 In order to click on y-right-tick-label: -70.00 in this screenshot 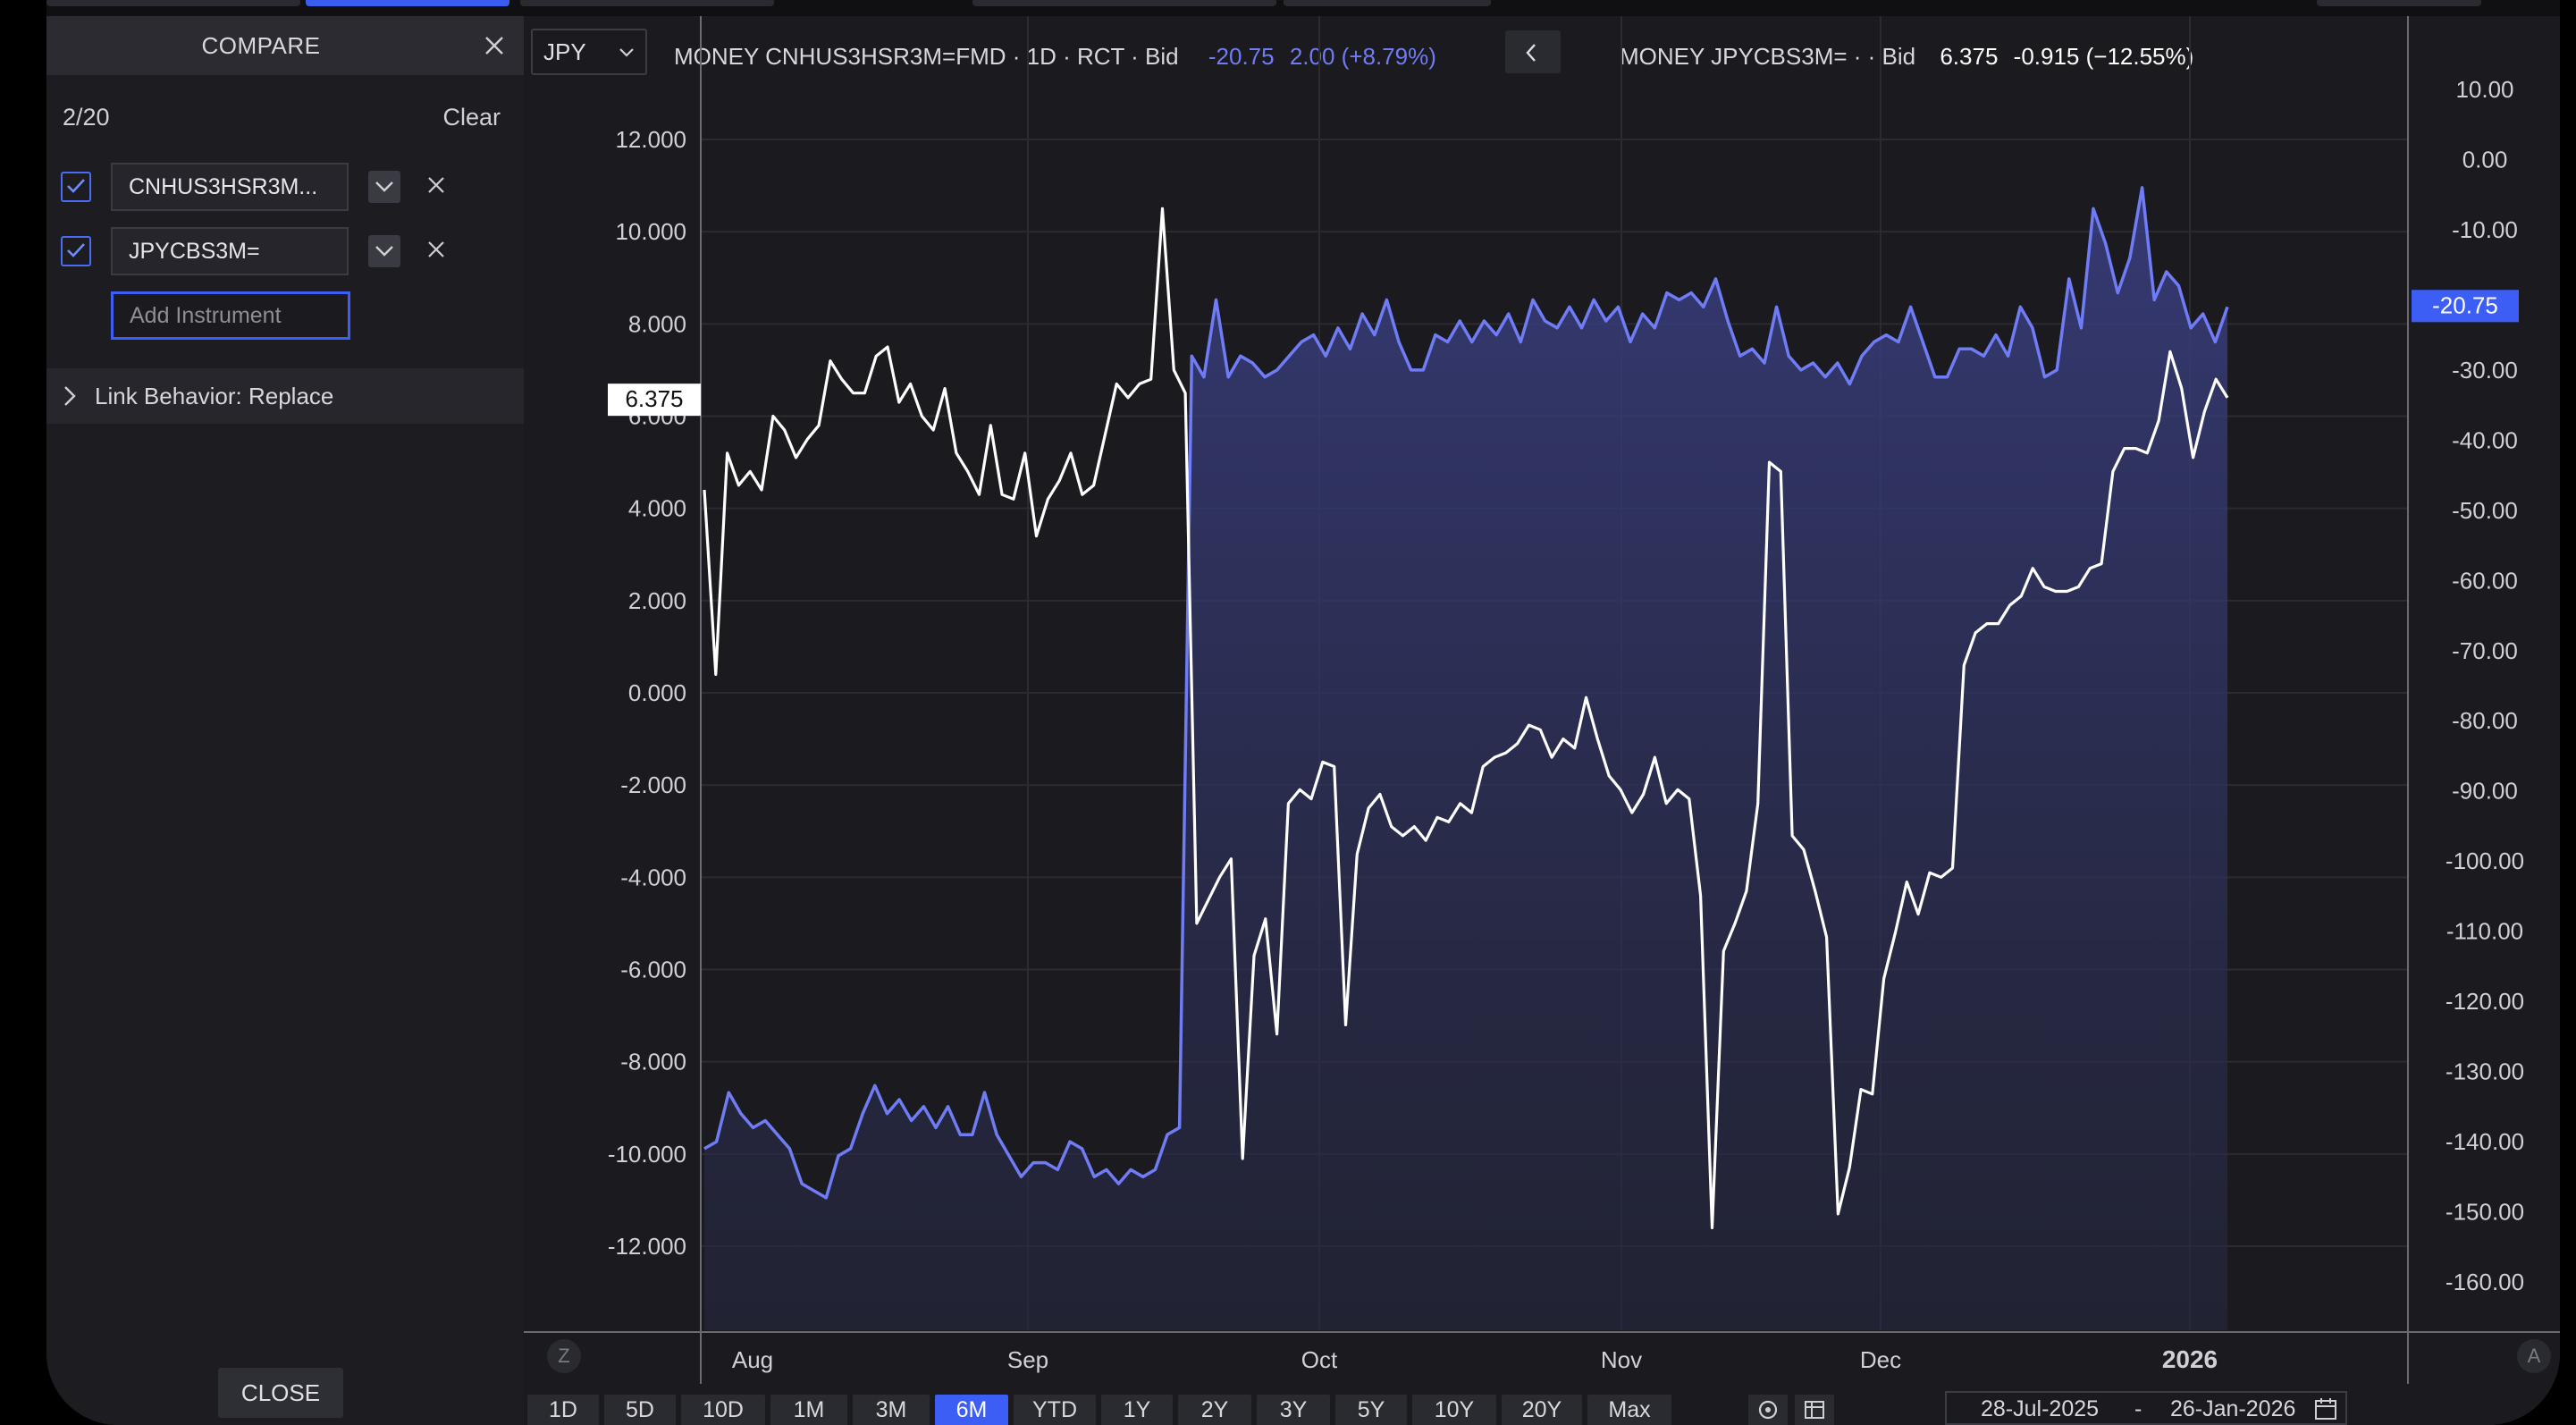, I will do `click(2485, 650)`.